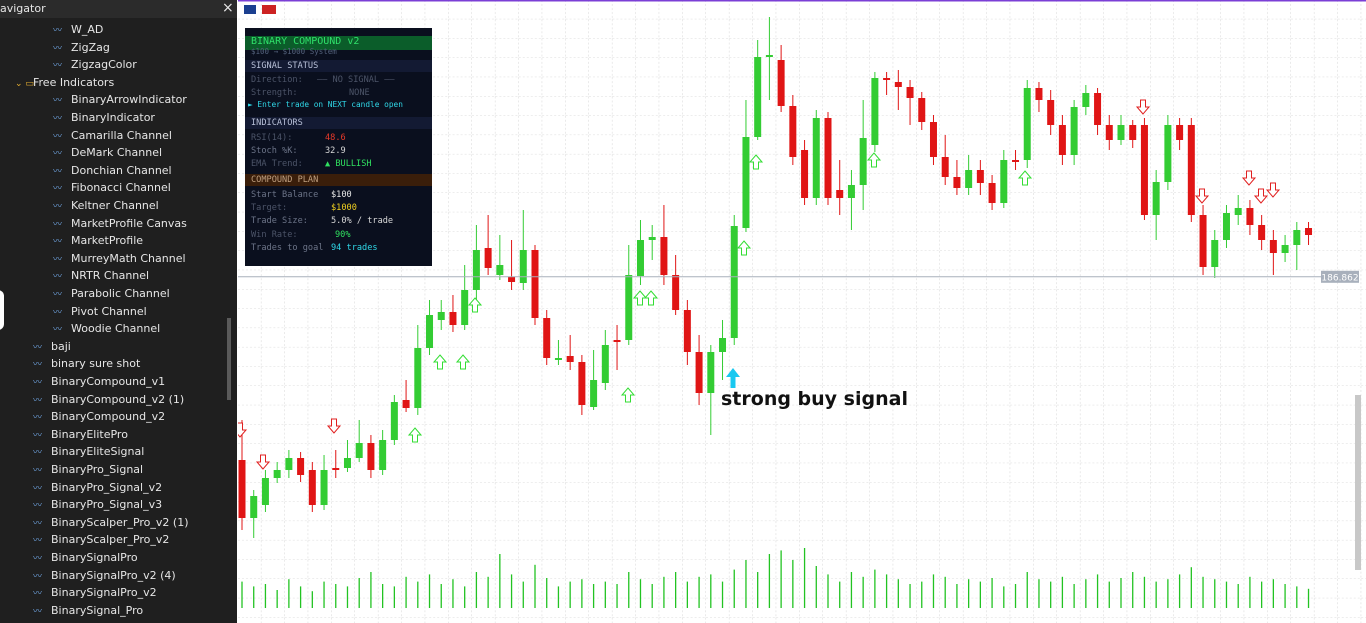 The width and height of the screenshot is (1366, 623). Describe the element at coordinates (64, 82) in the screenshot. I see `navigator-item: ⌄ ▭Free Indicators` at that location.